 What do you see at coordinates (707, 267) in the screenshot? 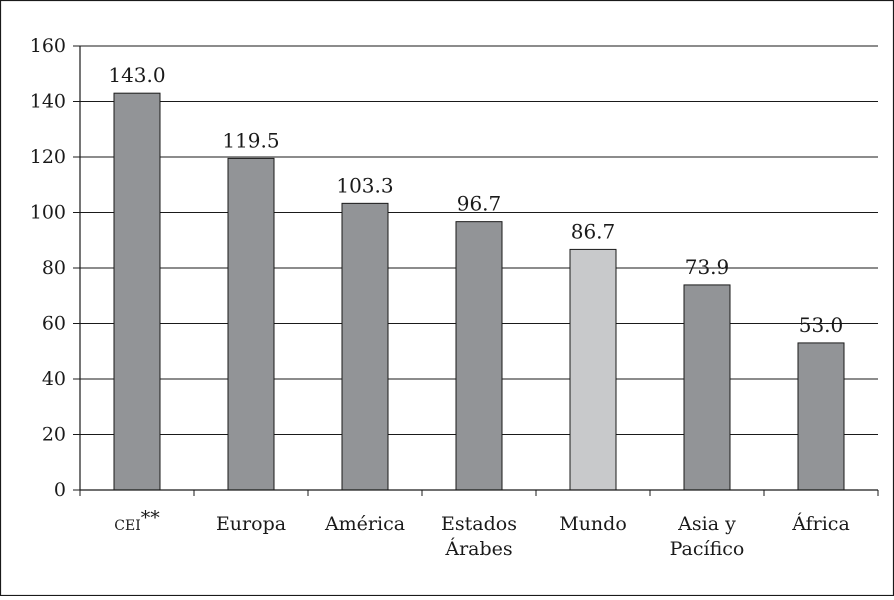
I see `data-label: 73.9` at bounding box center [707, 267].